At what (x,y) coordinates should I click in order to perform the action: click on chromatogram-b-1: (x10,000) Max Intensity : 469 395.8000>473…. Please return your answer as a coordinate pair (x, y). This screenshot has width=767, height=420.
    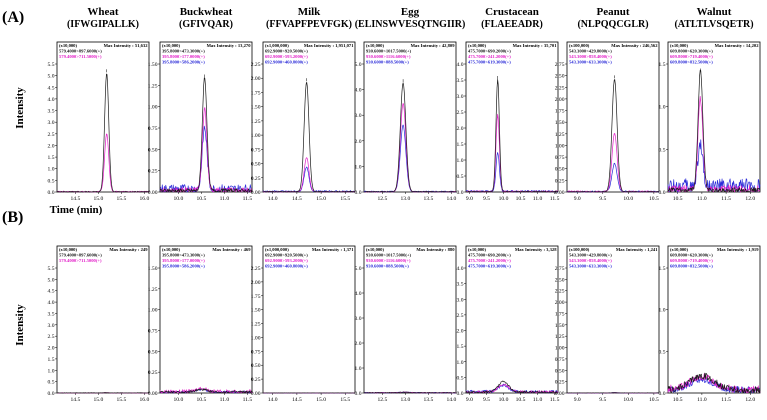
    Looking at the image, I should click on (200, 324).